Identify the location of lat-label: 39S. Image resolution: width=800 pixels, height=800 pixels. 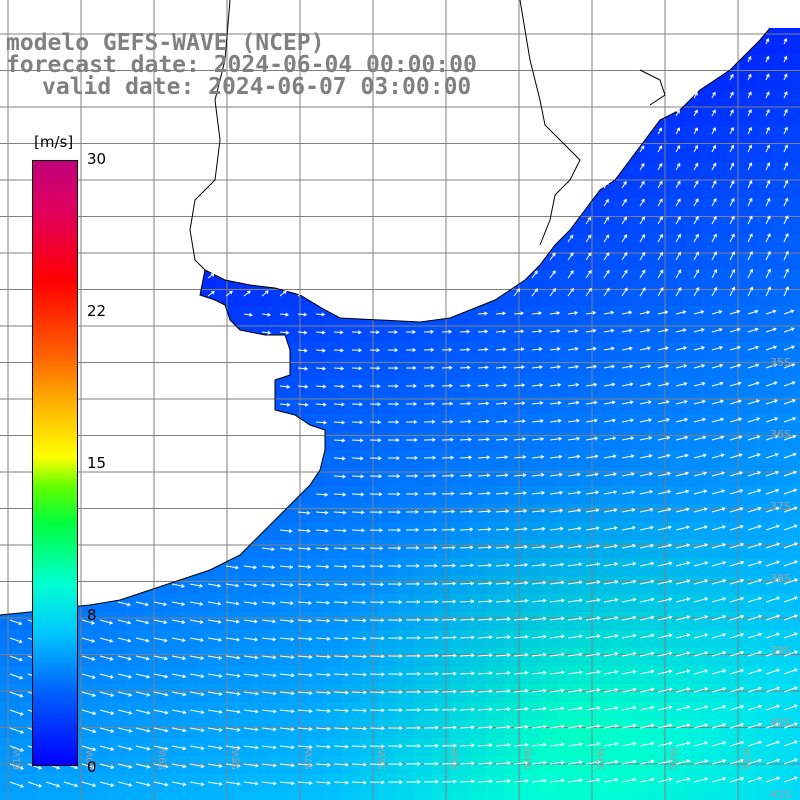
(780, 650).